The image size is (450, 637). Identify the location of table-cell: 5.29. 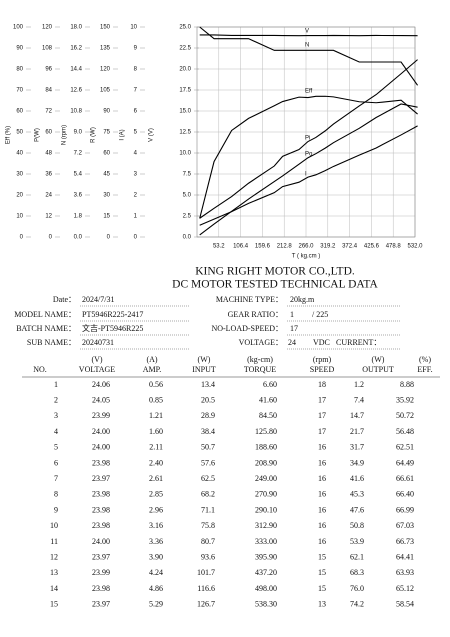
(156, 604).